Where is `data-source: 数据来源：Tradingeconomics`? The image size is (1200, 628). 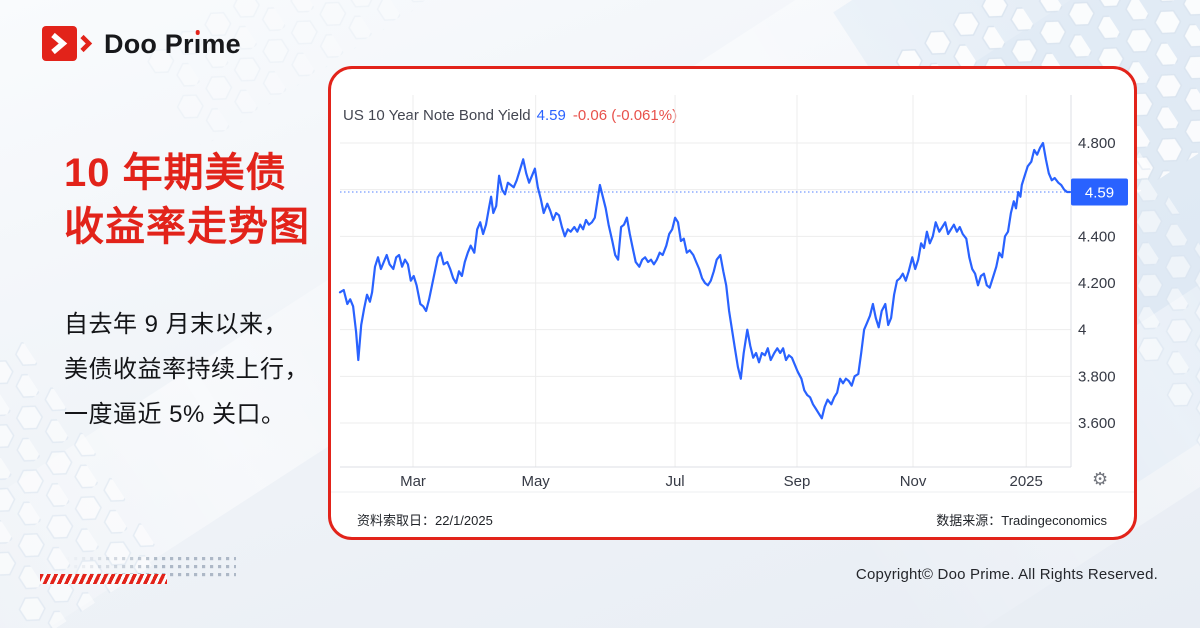 data-source: 数据来源：Tradingeconomics is located at coordinates (1021, 520).